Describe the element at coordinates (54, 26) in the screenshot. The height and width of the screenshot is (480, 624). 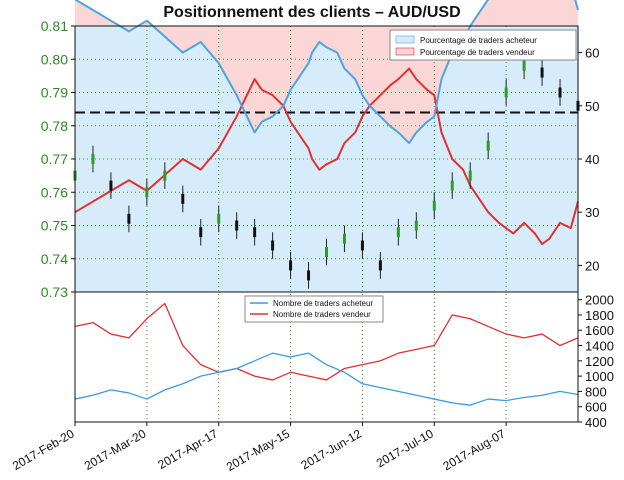
I see `y-tick-label-left: 0.81` at that location.